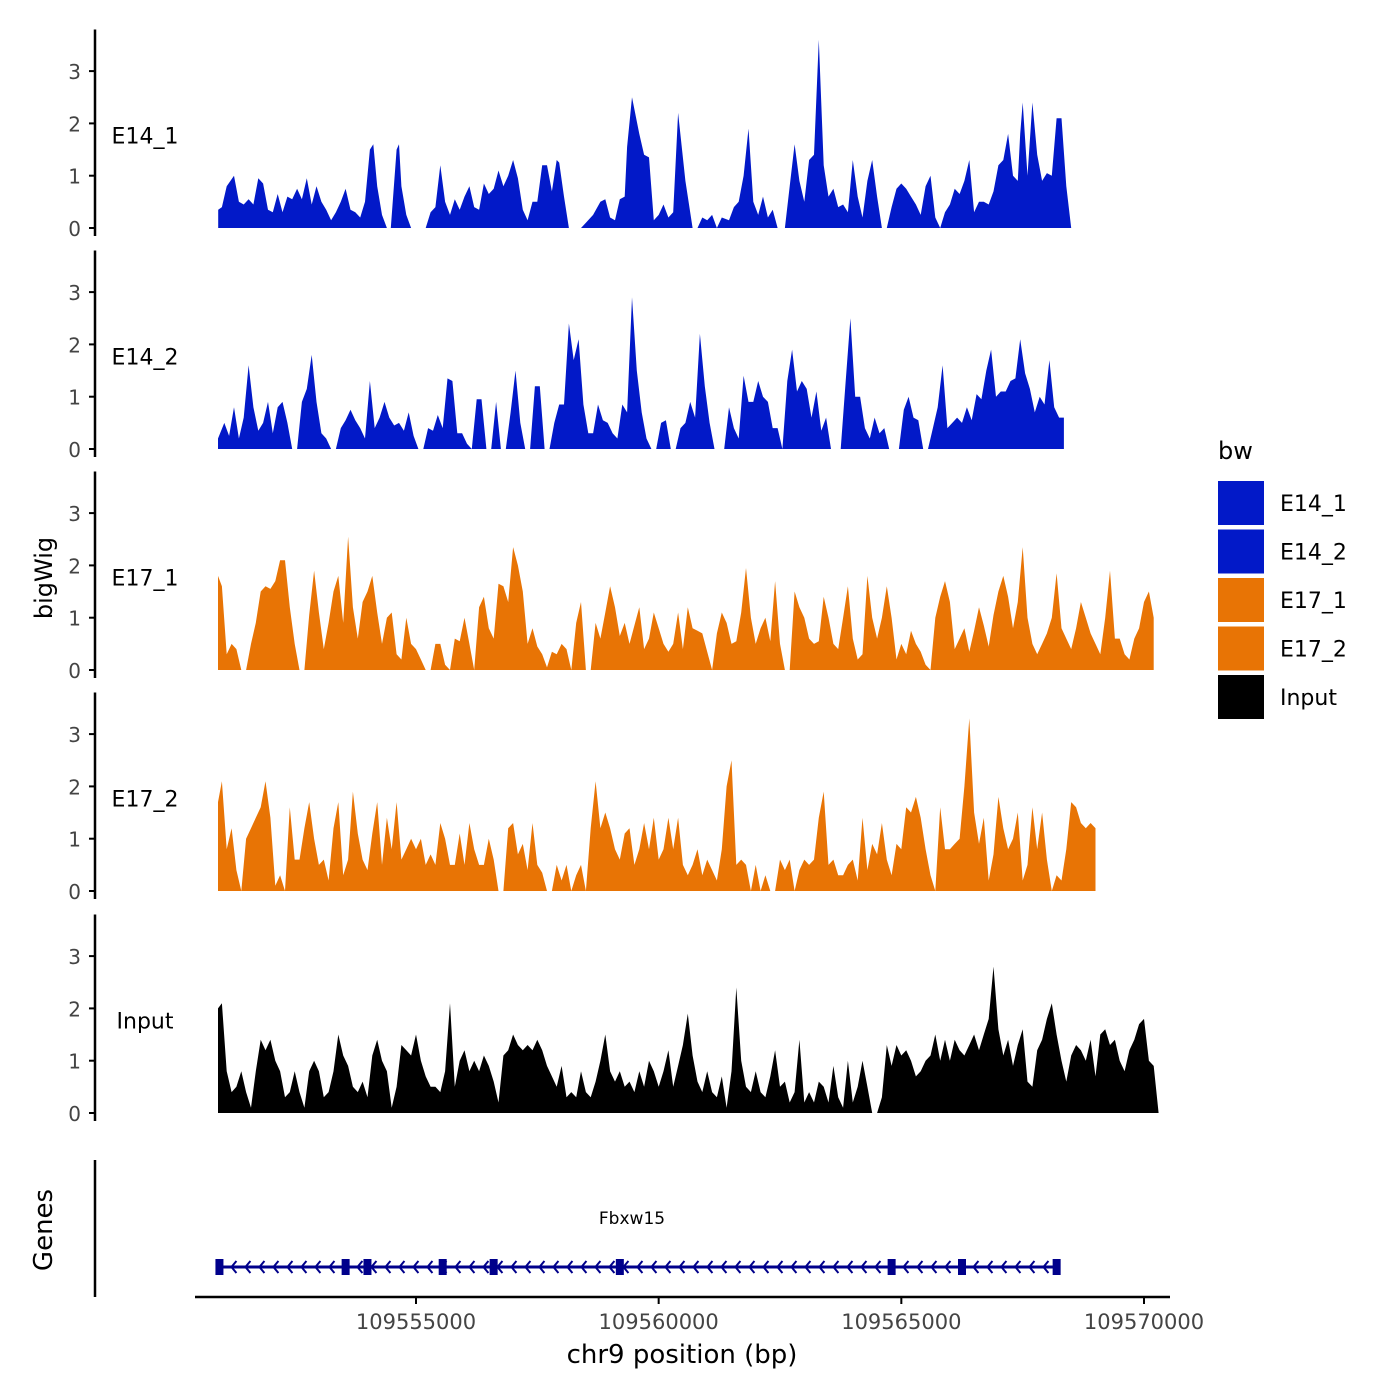 The width and height of the screenshot is (1400, 1400). I want to click on track-e17-2: 0 1 2 3 E17_2, so click(582, 798).